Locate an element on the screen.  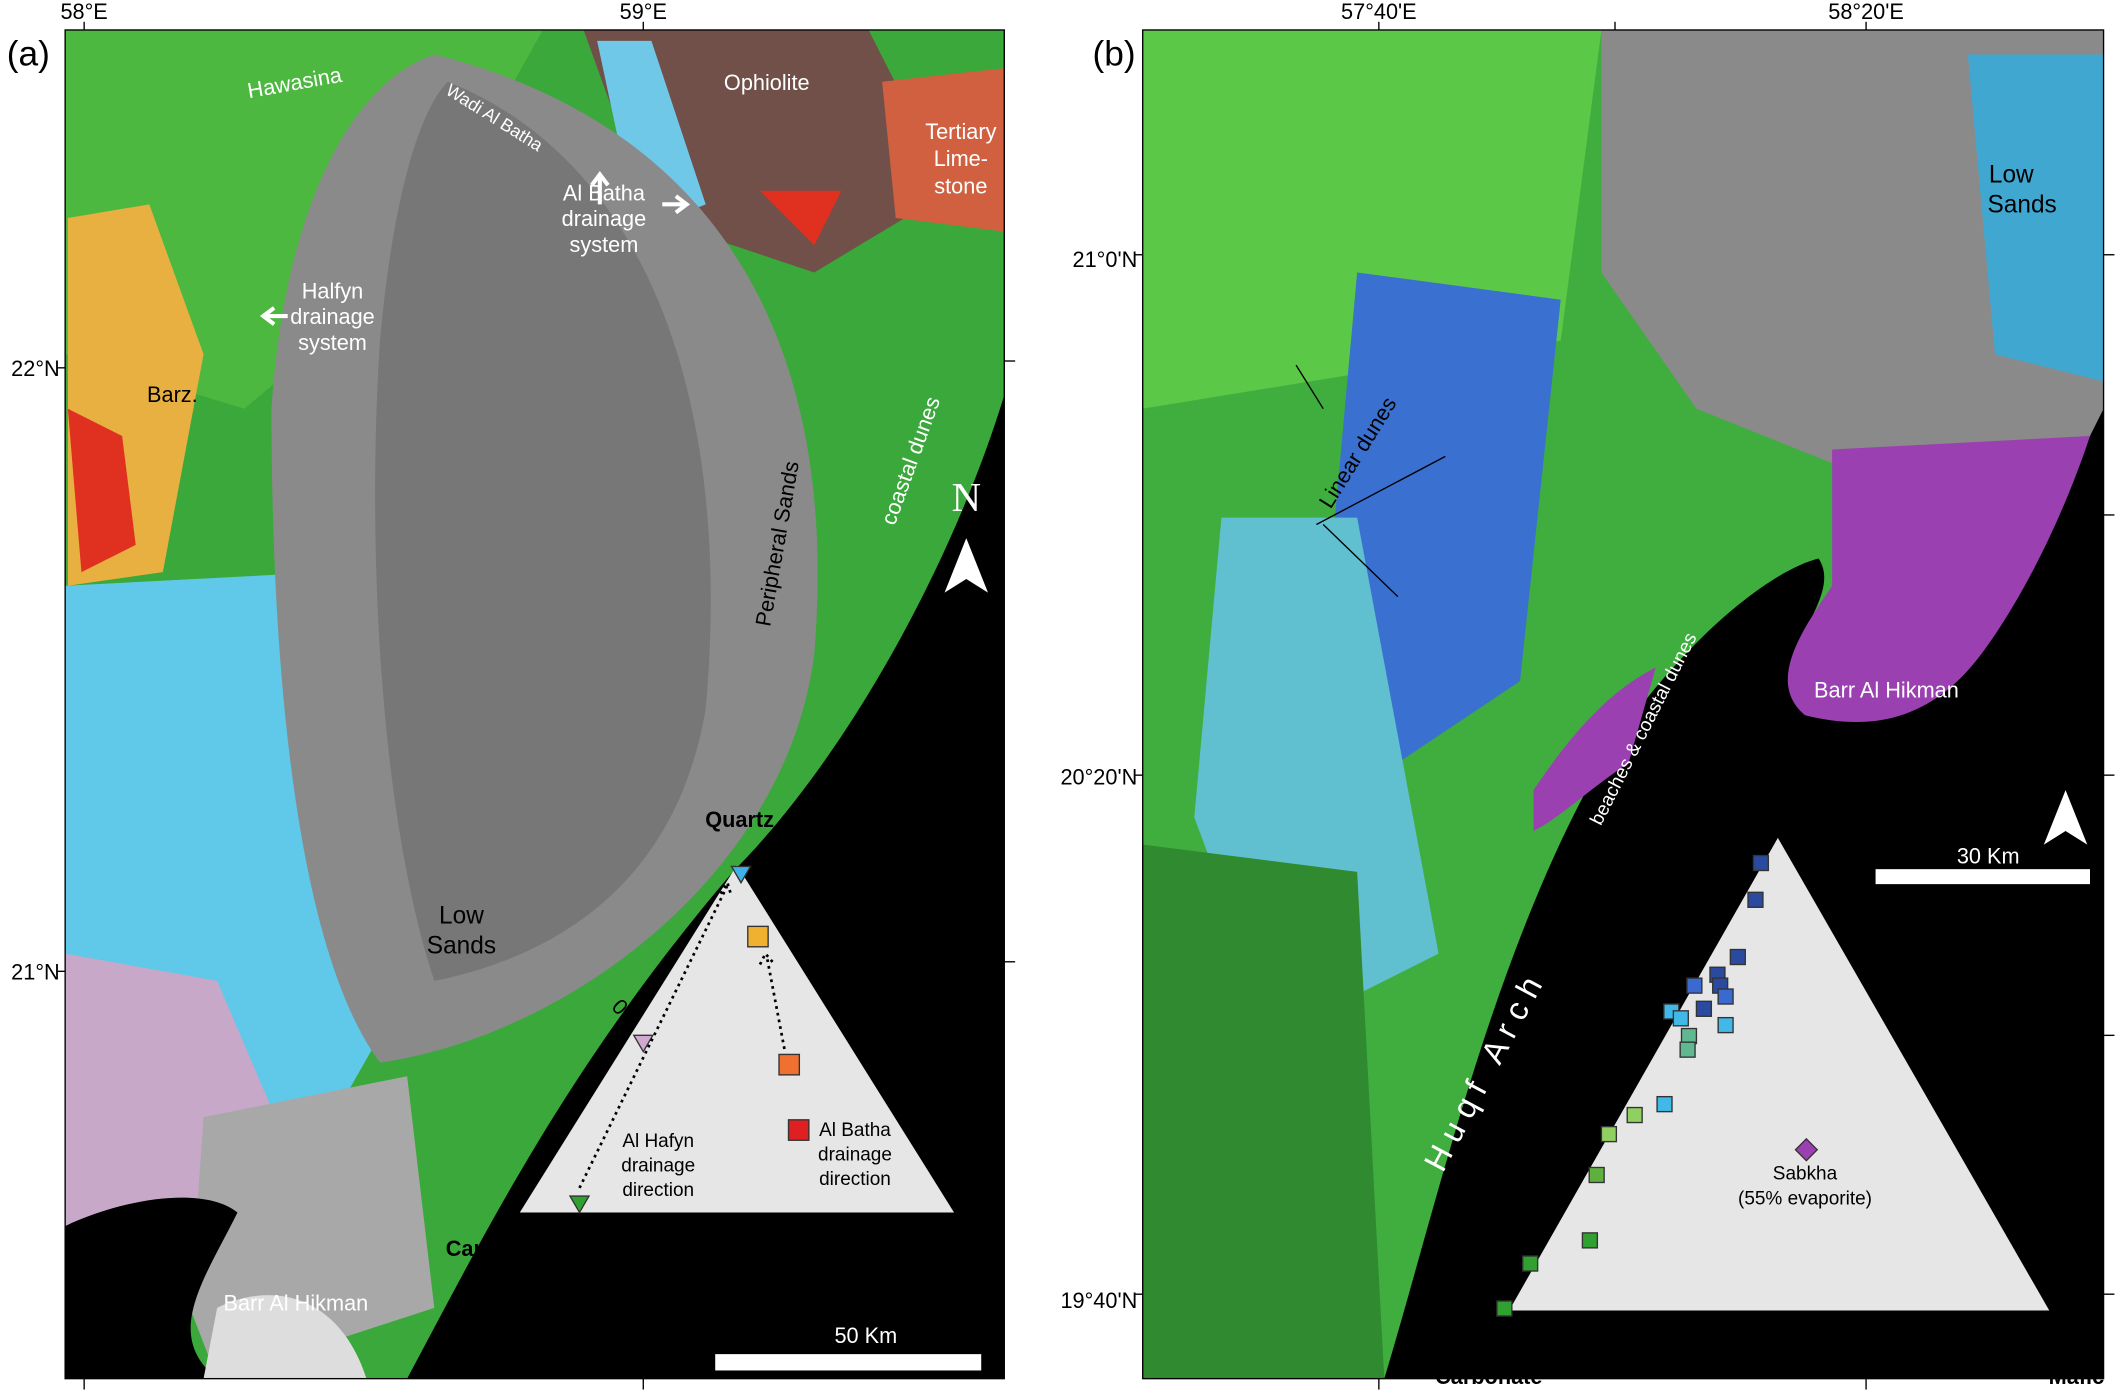
place: Barz. is located at coordinates (172, 394).